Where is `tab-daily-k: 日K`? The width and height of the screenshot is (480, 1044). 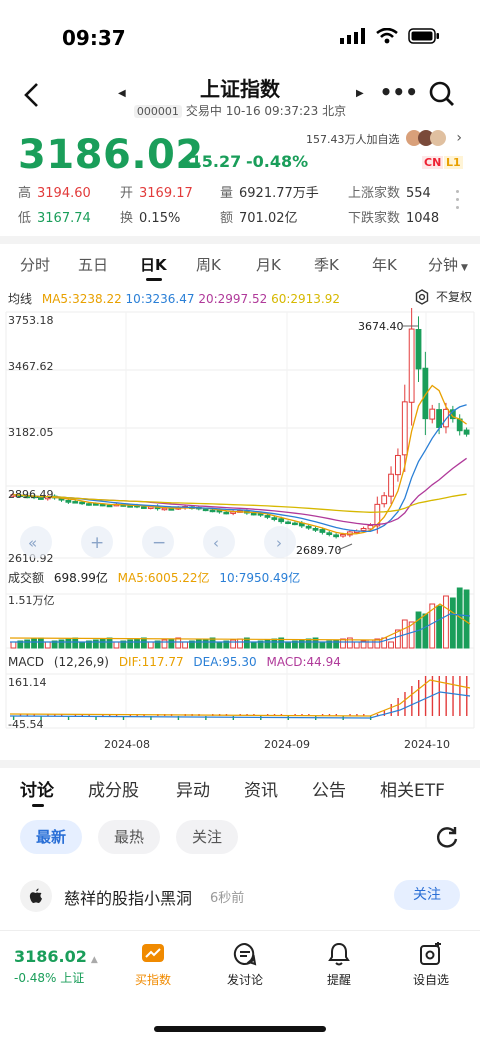 tab-daily-k: 日K is located at coordinates (153, 265).